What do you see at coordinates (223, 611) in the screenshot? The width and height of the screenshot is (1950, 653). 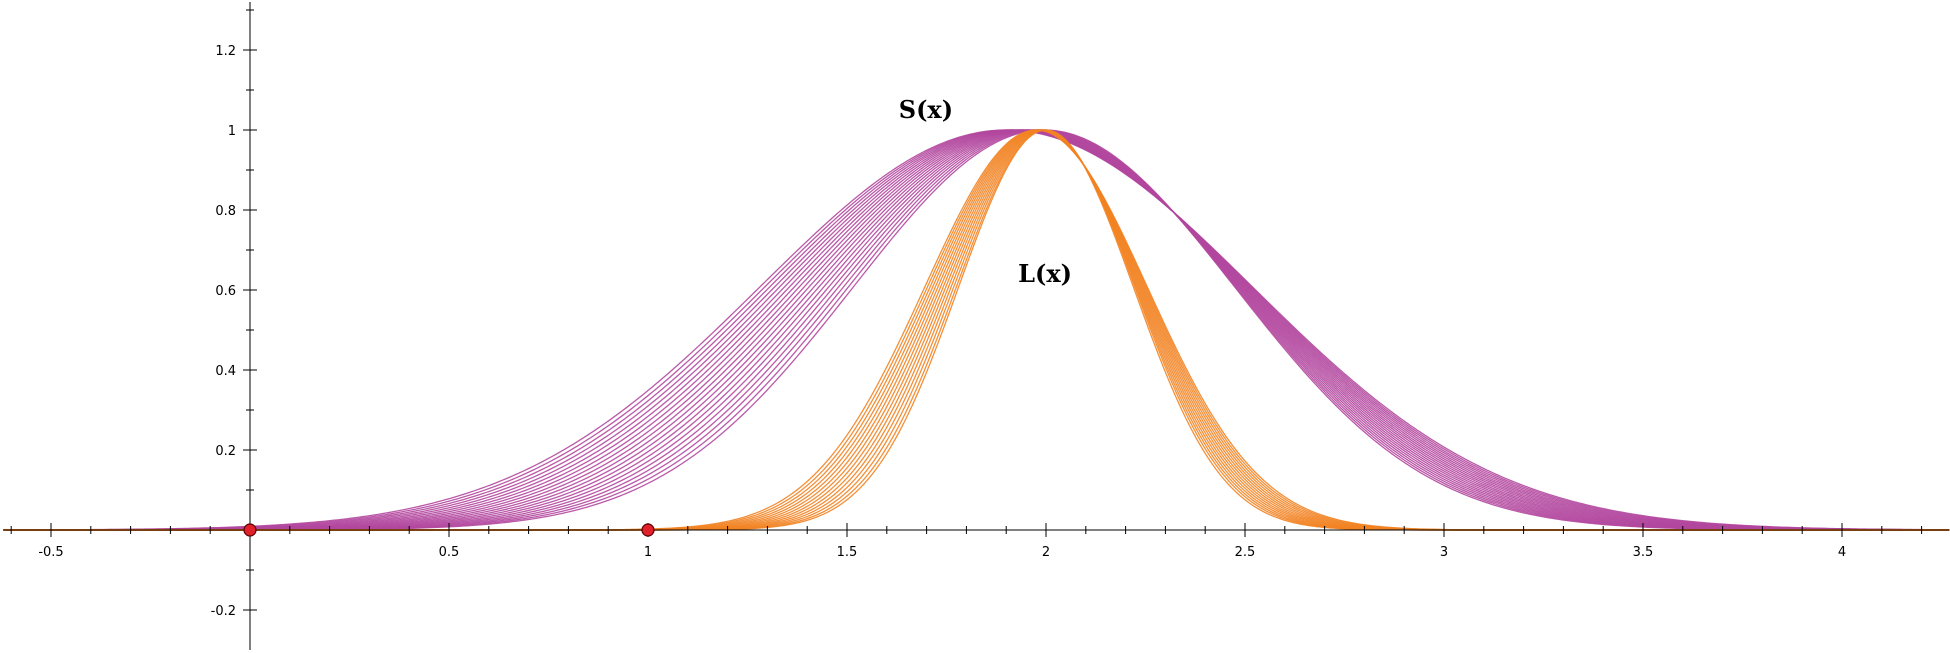 I see `y-tick-label: -0.2` at bounding box center [223, 611].